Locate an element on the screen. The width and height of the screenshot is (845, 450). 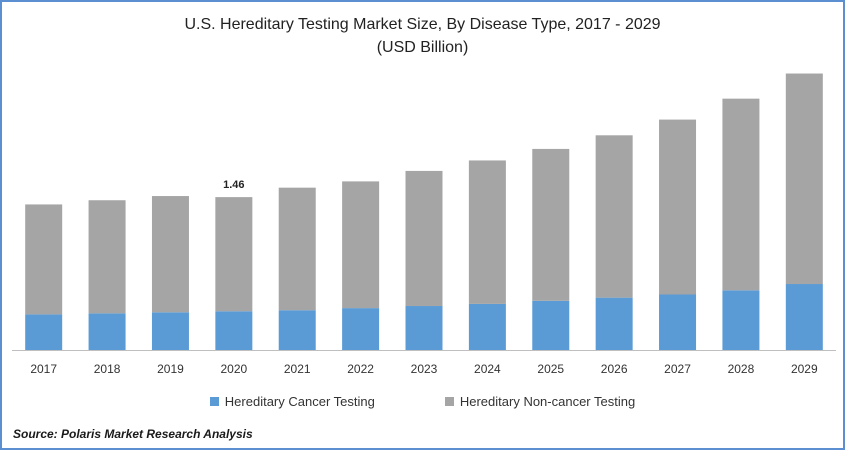
x-tick-label-2018: 2018 is located at coordinates (107, 369).